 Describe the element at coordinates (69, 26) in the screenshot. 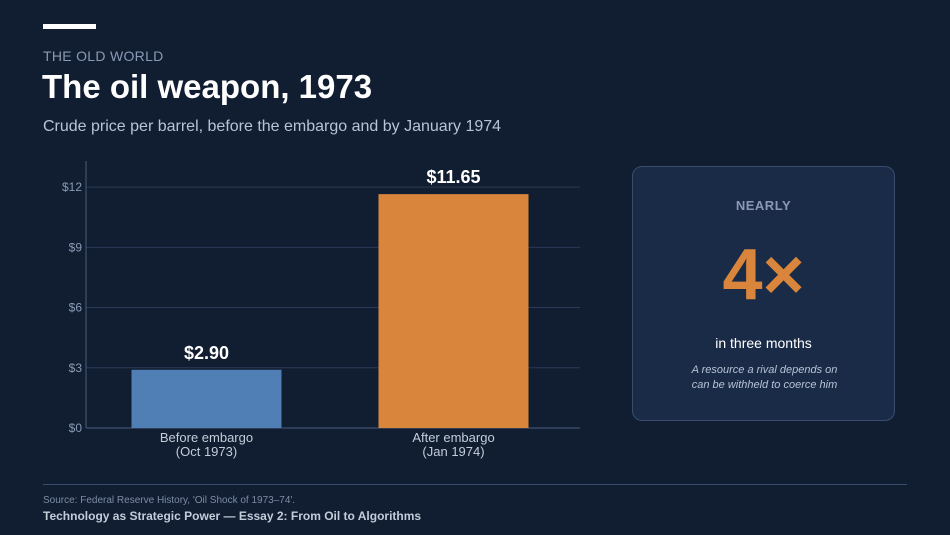

I see `accent-bar` at that location.